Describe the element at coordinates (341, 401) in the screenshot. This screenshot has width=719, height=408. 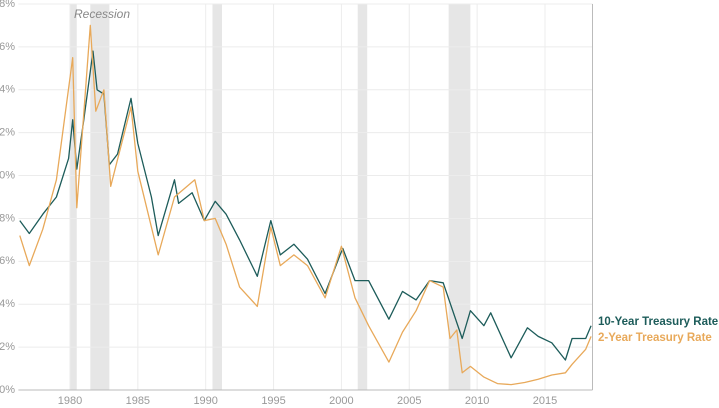
I see `x-tick-label: 2000` at that location.